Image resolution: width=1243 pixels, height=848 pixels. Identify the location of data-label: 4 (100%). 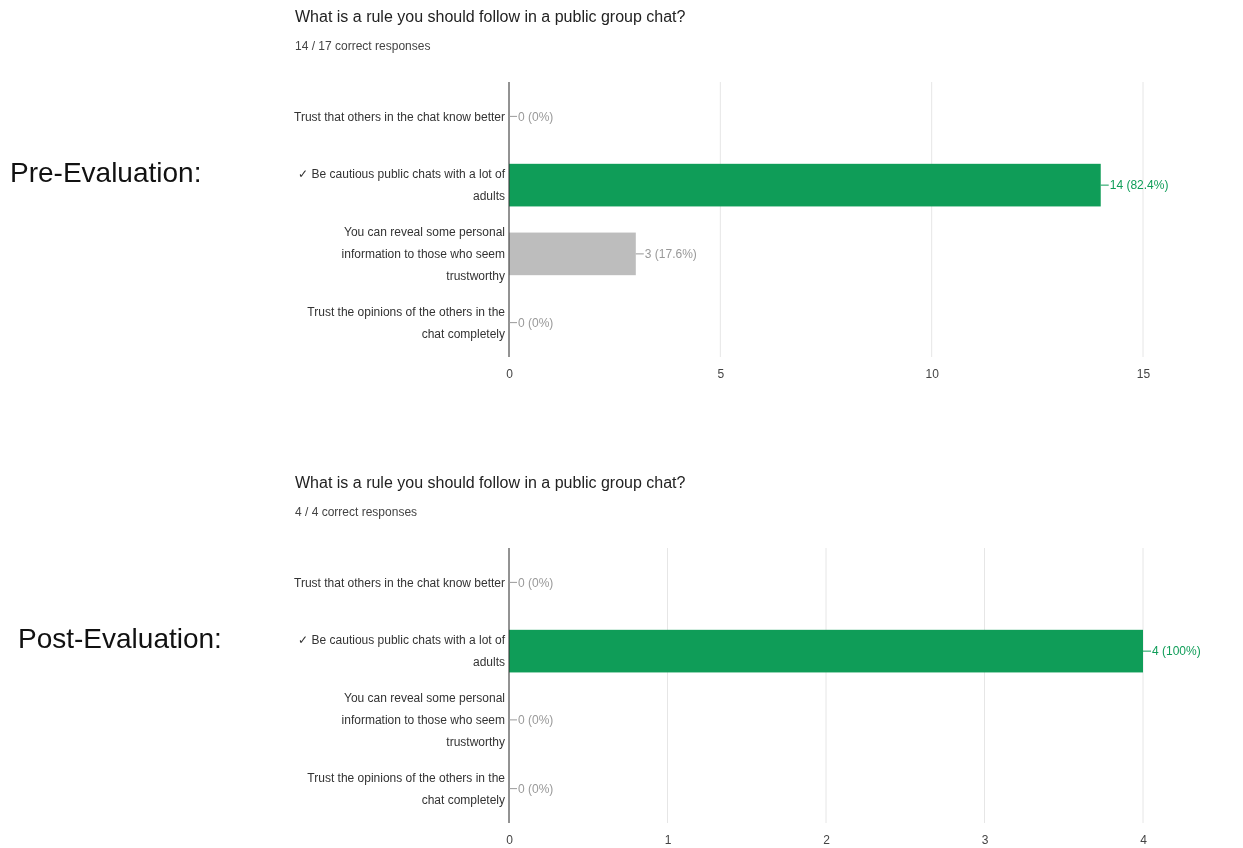
(1176, 651).